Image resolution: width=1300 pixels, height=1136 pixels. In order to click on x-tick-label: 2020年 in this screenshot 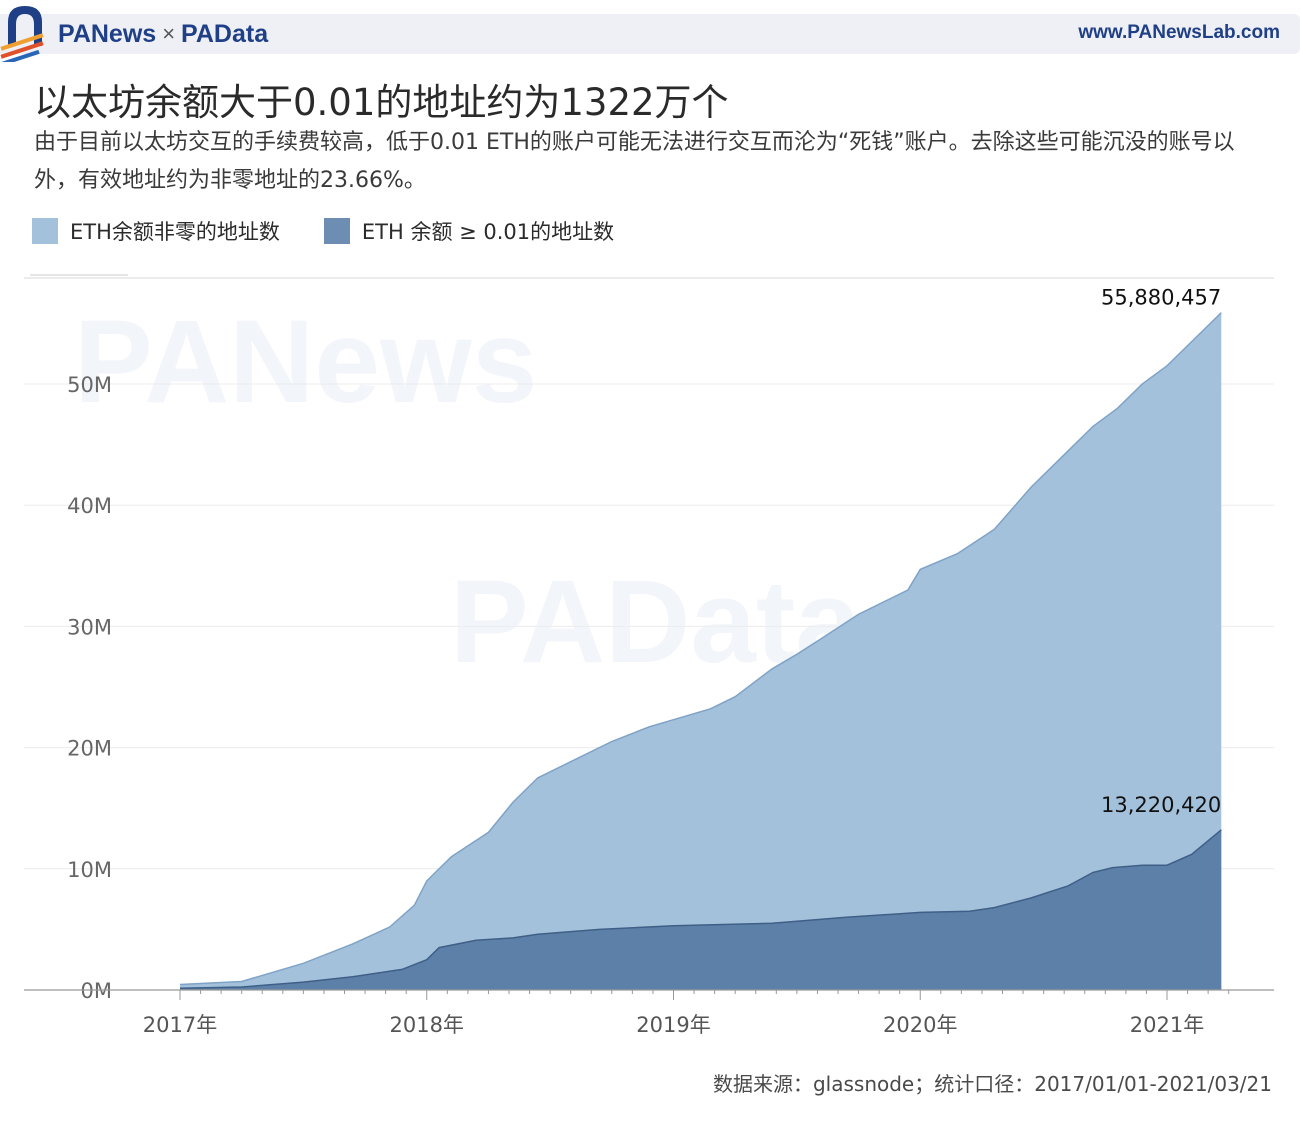, I will do `click(920, 1025)`.